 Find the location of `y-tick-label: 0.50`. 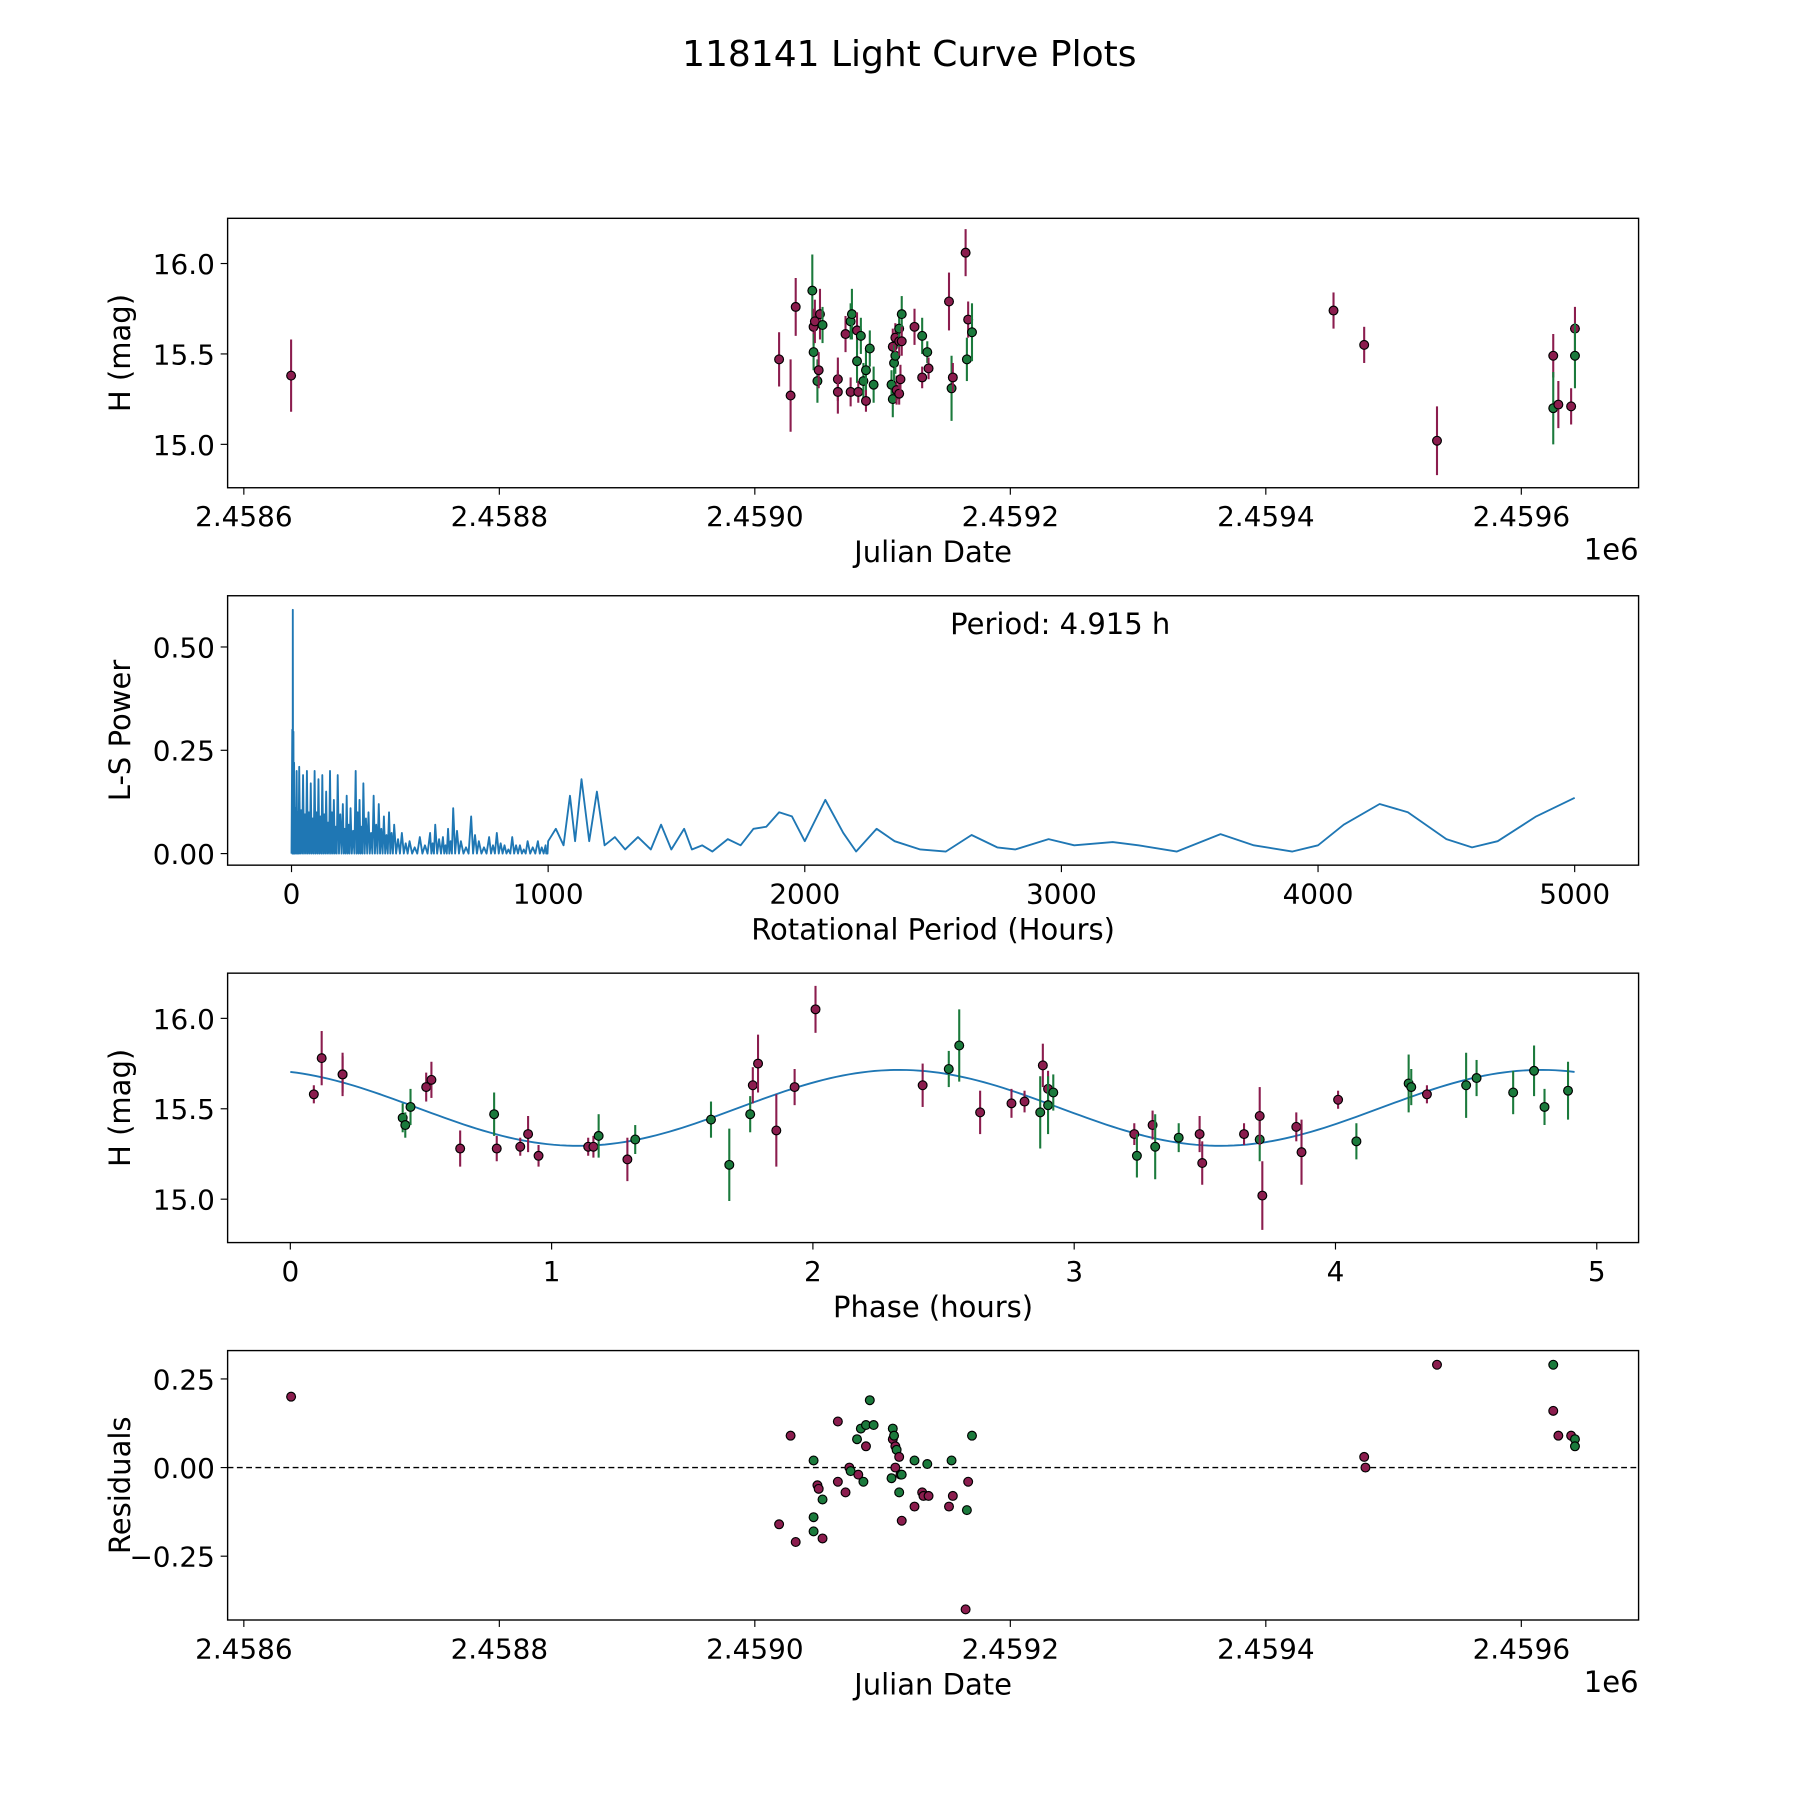

y-tick-label: 0.50 is located at coordinates (184, 647).